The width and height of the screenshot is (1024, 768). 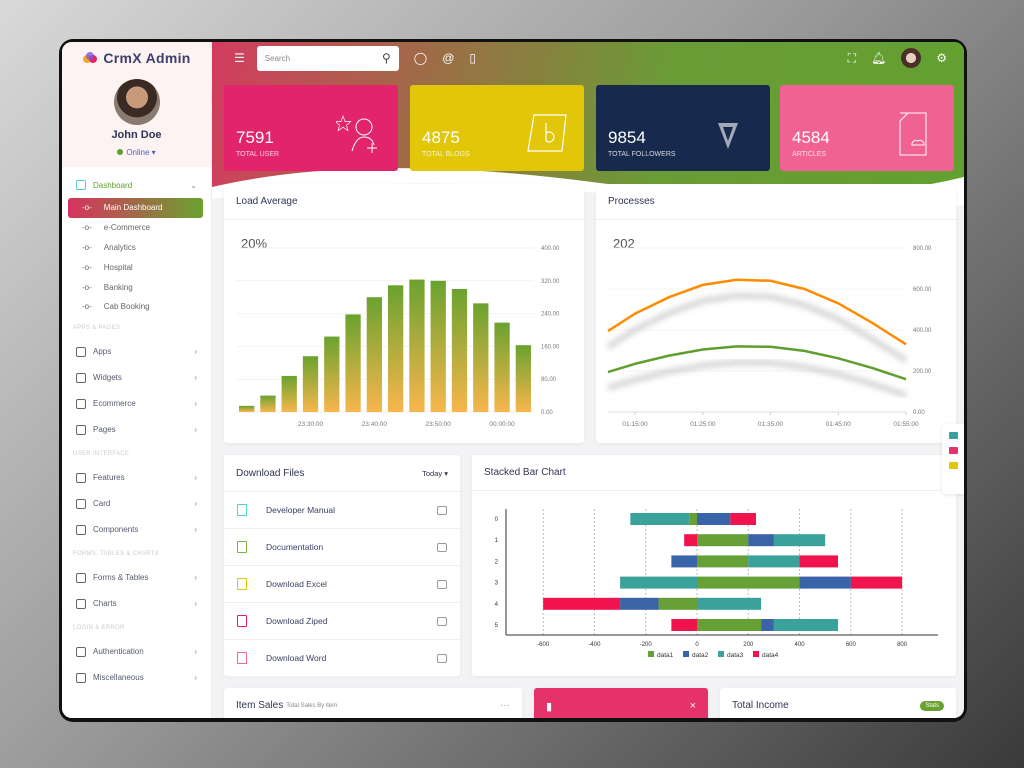 What do you see at coordinates (953, 450) in the screenshot?
I see `image-widget-icon` at bounding box center [953, 450].